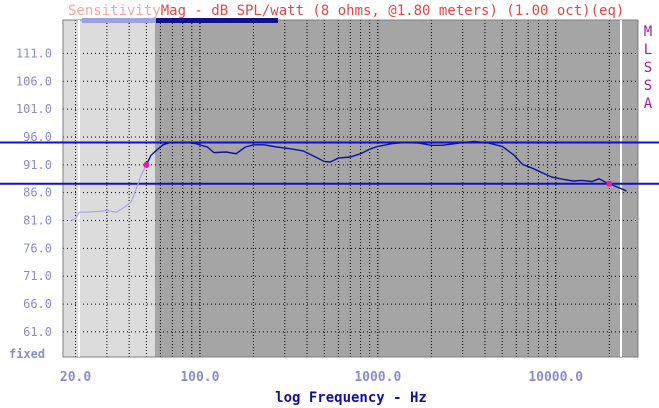  Describe the element at coordinates (648, 32) in the screenshot. I see `side-label-letter: M` at that location.